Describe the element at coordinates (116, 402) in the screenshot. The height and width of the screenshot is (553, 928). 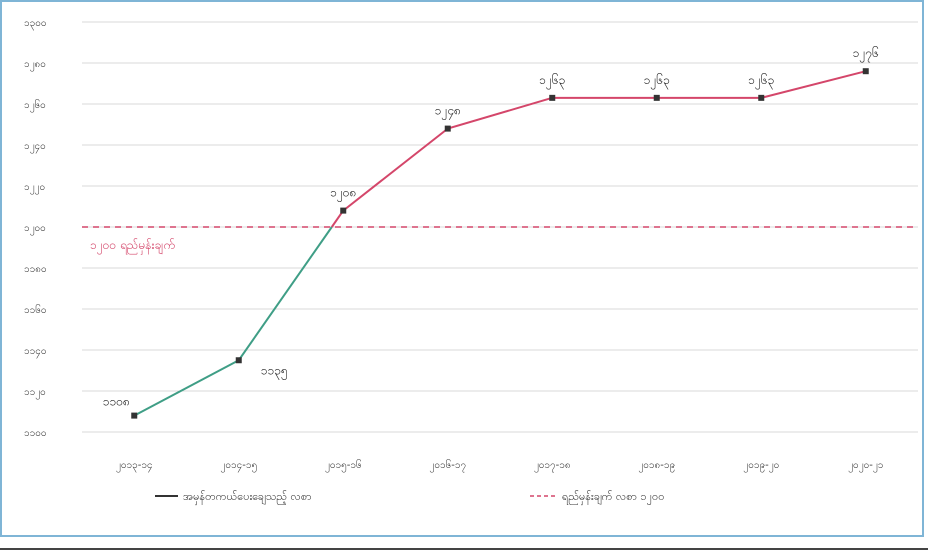
I see `data-label: ၁၁၀၈` at that location.